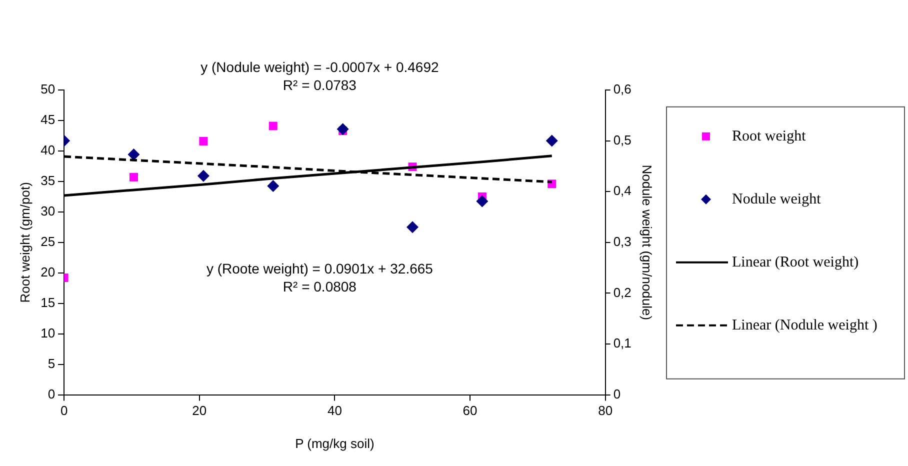  What do you see at coordinates (48, 180) in the screenshot?
I see `y-tick-label: 35` at bounding box center [48, 180].